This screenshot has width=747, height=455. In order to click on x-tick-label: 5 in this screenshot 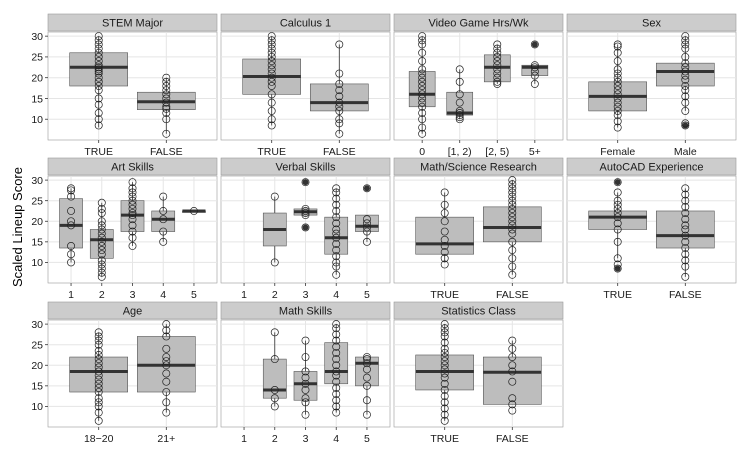, I will do `click(367, 295)`.